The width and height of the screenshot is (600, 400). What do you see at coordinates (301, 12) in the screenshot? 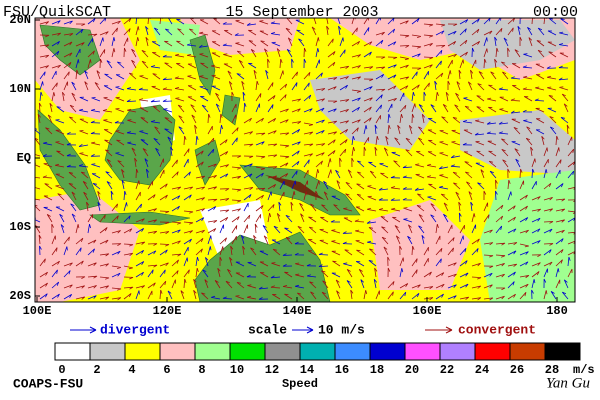
I see `date: 15 September 2003` at bounding box center [301, 12].